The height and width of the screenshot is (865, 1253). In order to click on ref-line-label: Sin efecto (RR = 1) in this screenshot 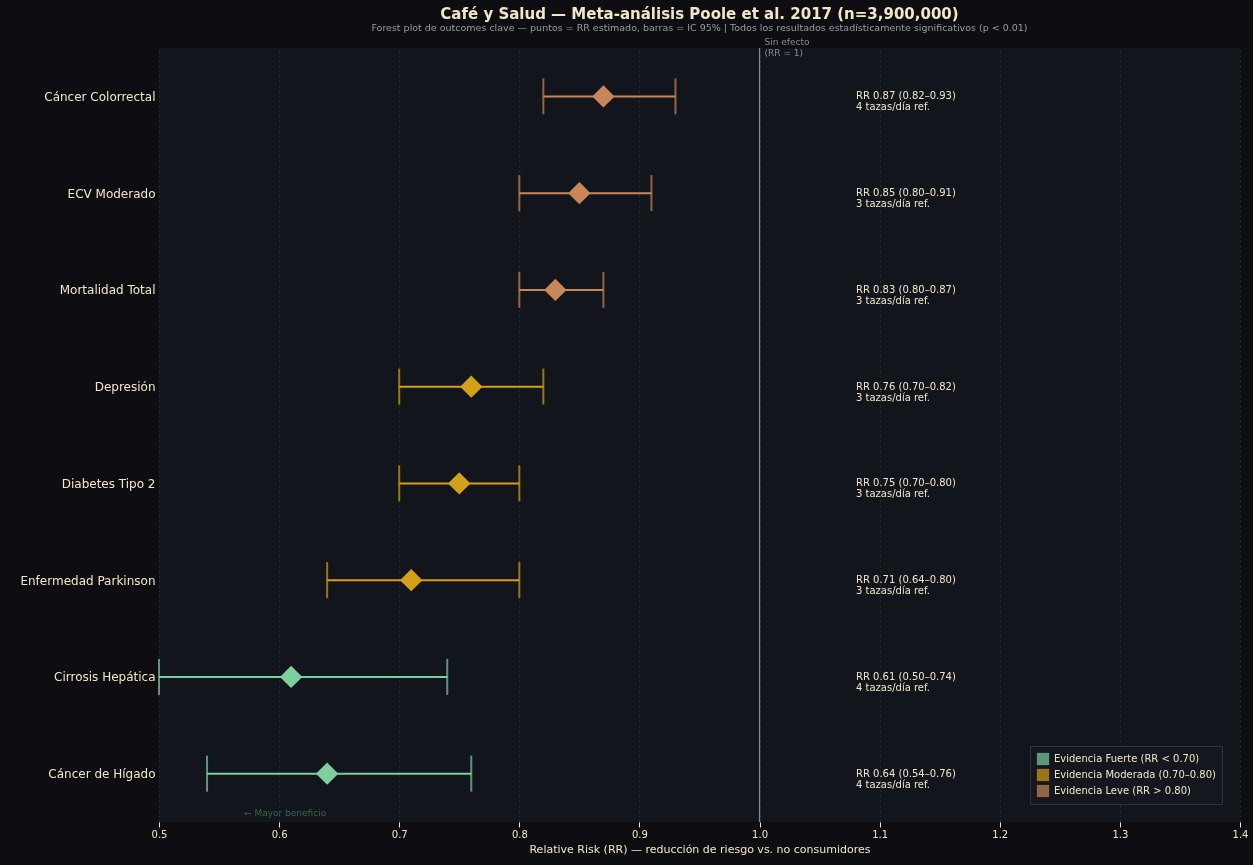, I will do `click(787, 47)`.